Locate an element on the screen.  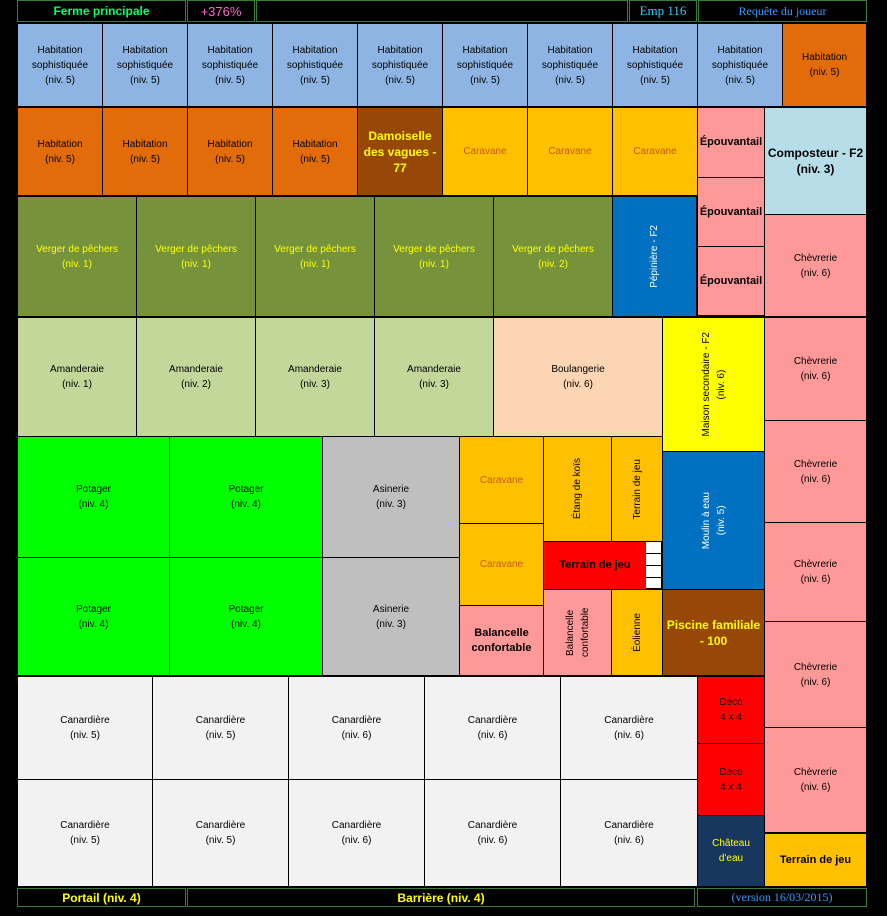
cell-text: Canardière (niv. 5) is located at coordinates (84, 833).